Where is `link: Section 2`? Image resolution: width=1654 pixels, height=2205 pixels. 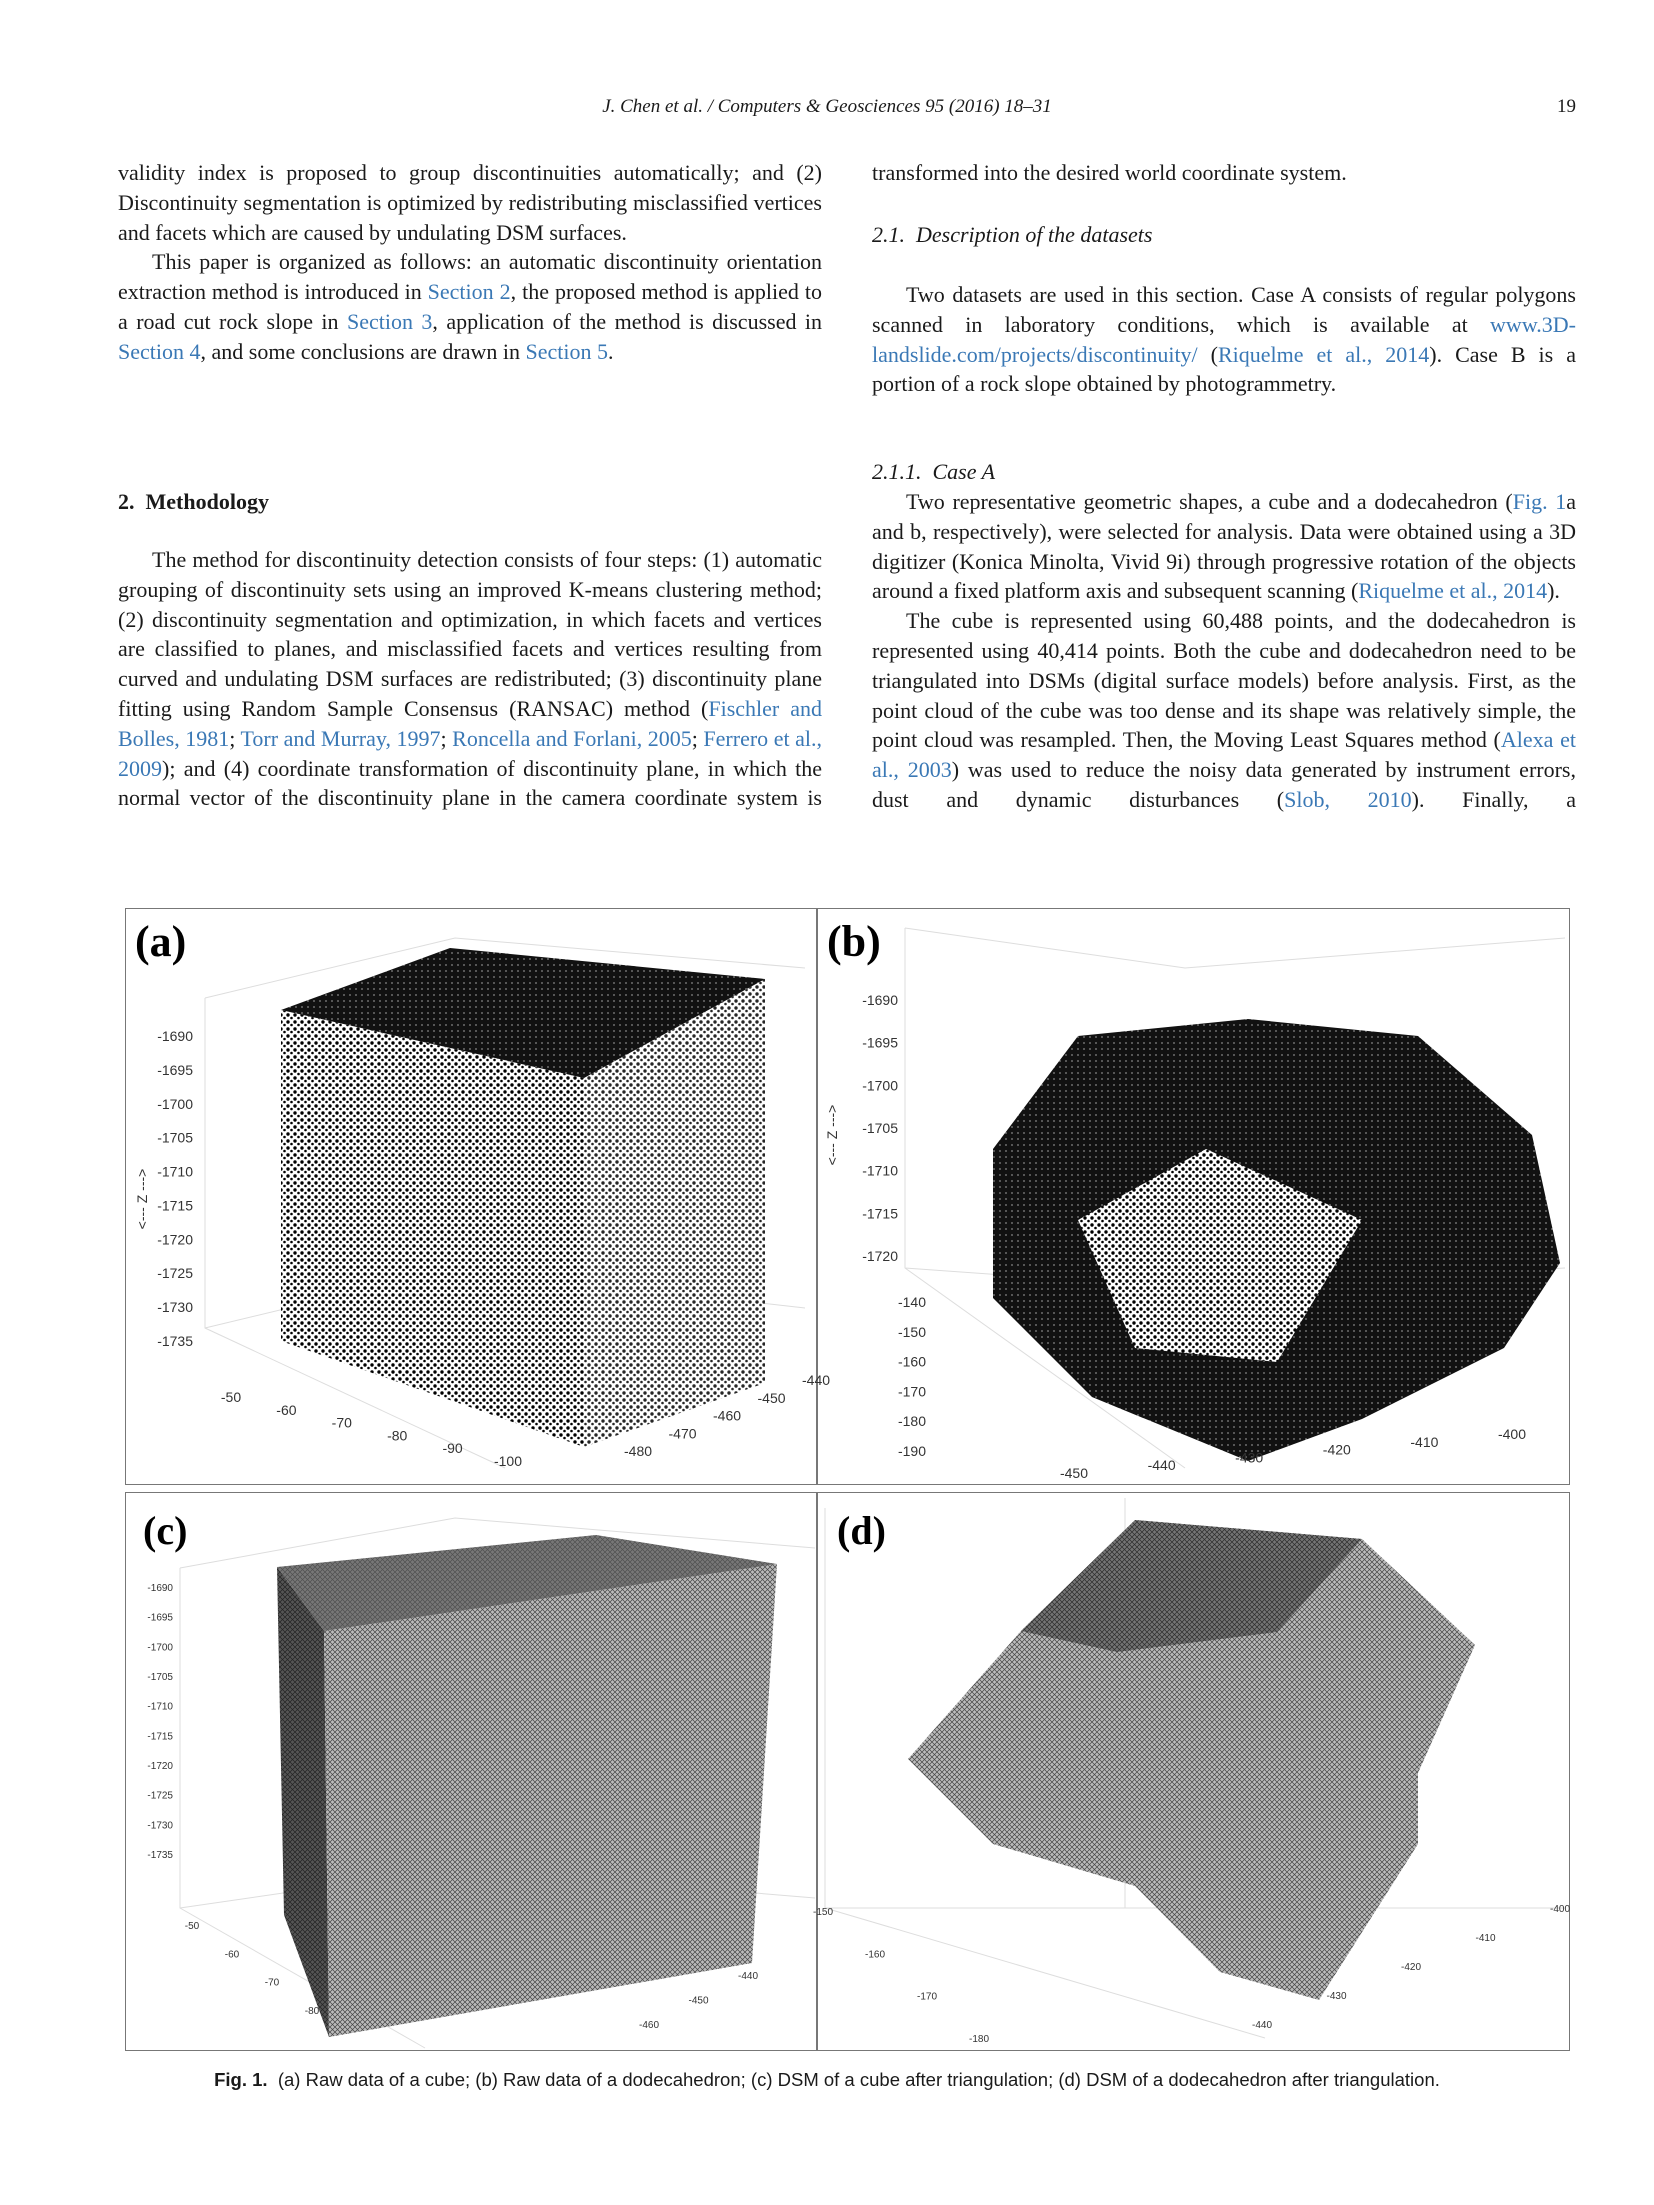 link: Section 2 is located at coordinates (469, 292).